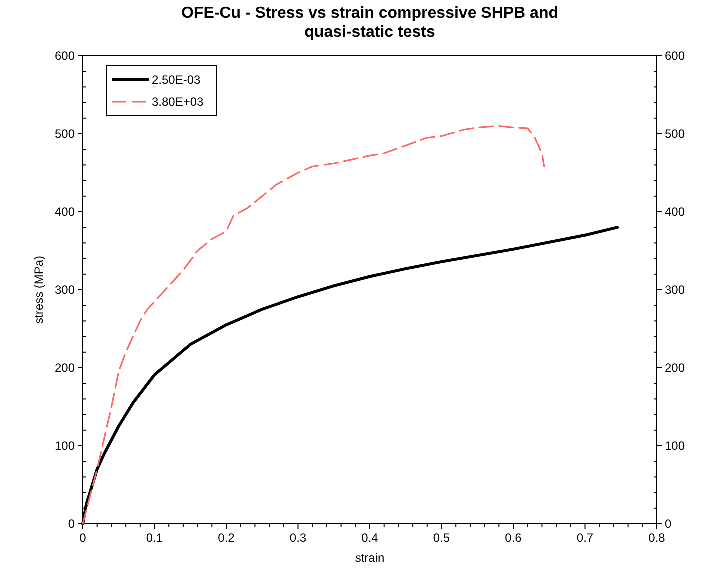 Image resolution: width=705 pixels, height=570 pixels. I want to click on legend-label: 3.80E+03, so click(178, 102).